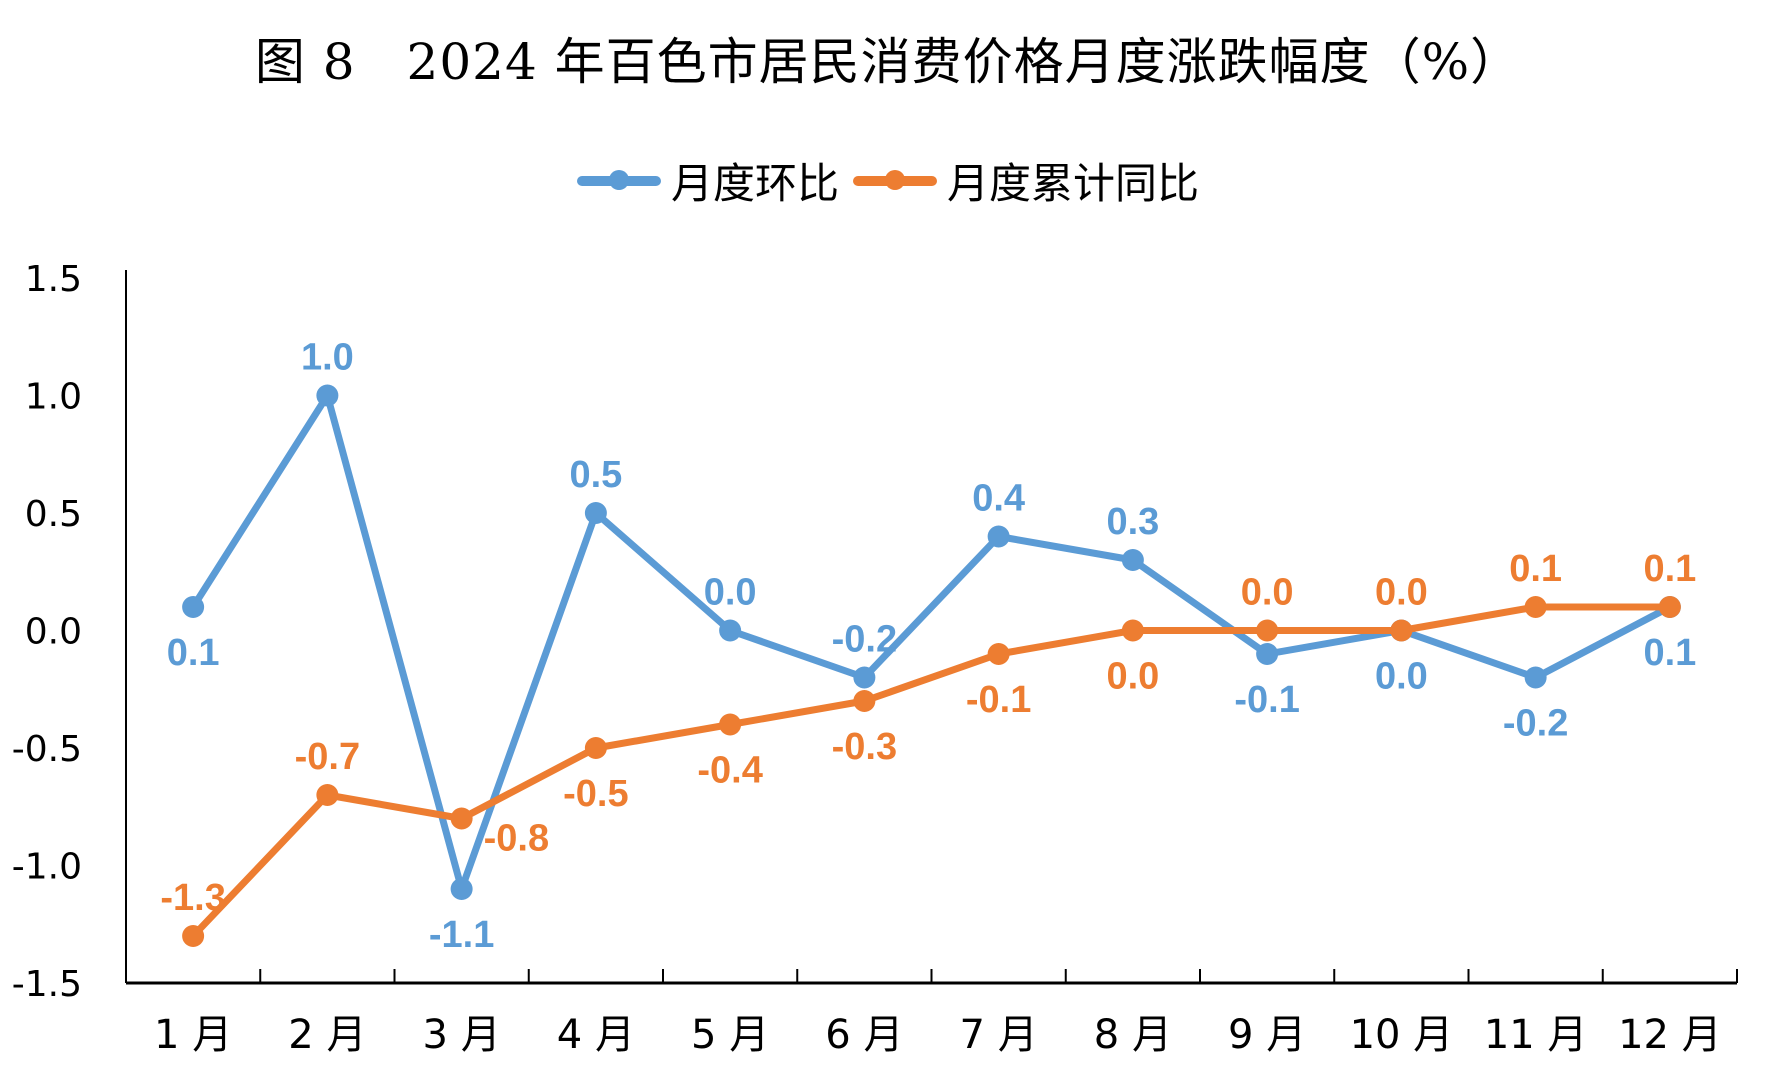  What do you see at coordinates (192, 898) in the screenshot?
I see `data-label-yoy: -1.3` at bounding box center [192, 898].